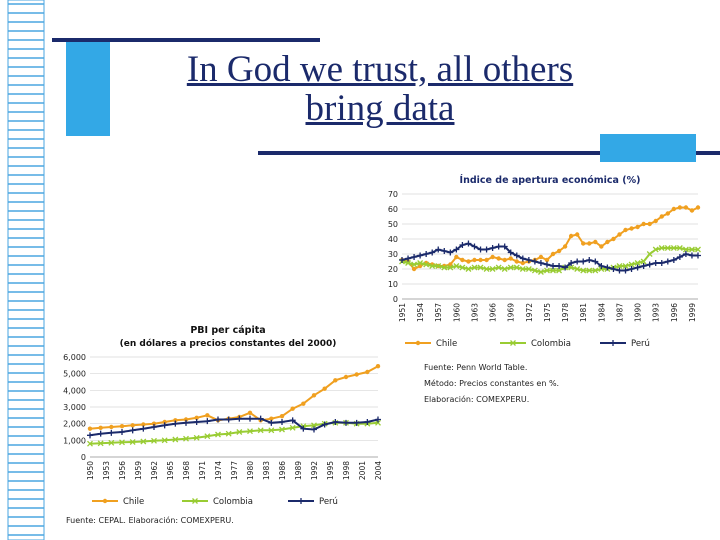  Describe the element at coordinates (547, 312) in the screenshot. I see `openness-x-tick-label: 1975` at that location.